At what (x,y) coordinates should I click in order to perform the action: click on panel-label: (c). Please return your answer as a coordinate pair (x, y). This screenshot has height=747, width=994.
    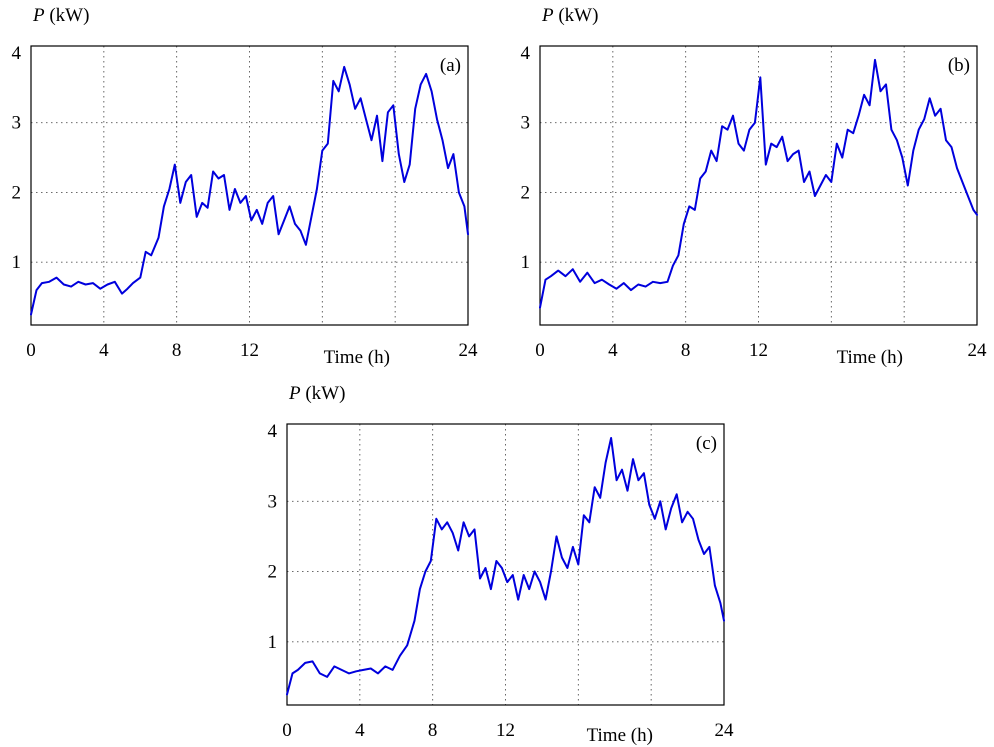
    Looking at the image, I should click on (706, 443).